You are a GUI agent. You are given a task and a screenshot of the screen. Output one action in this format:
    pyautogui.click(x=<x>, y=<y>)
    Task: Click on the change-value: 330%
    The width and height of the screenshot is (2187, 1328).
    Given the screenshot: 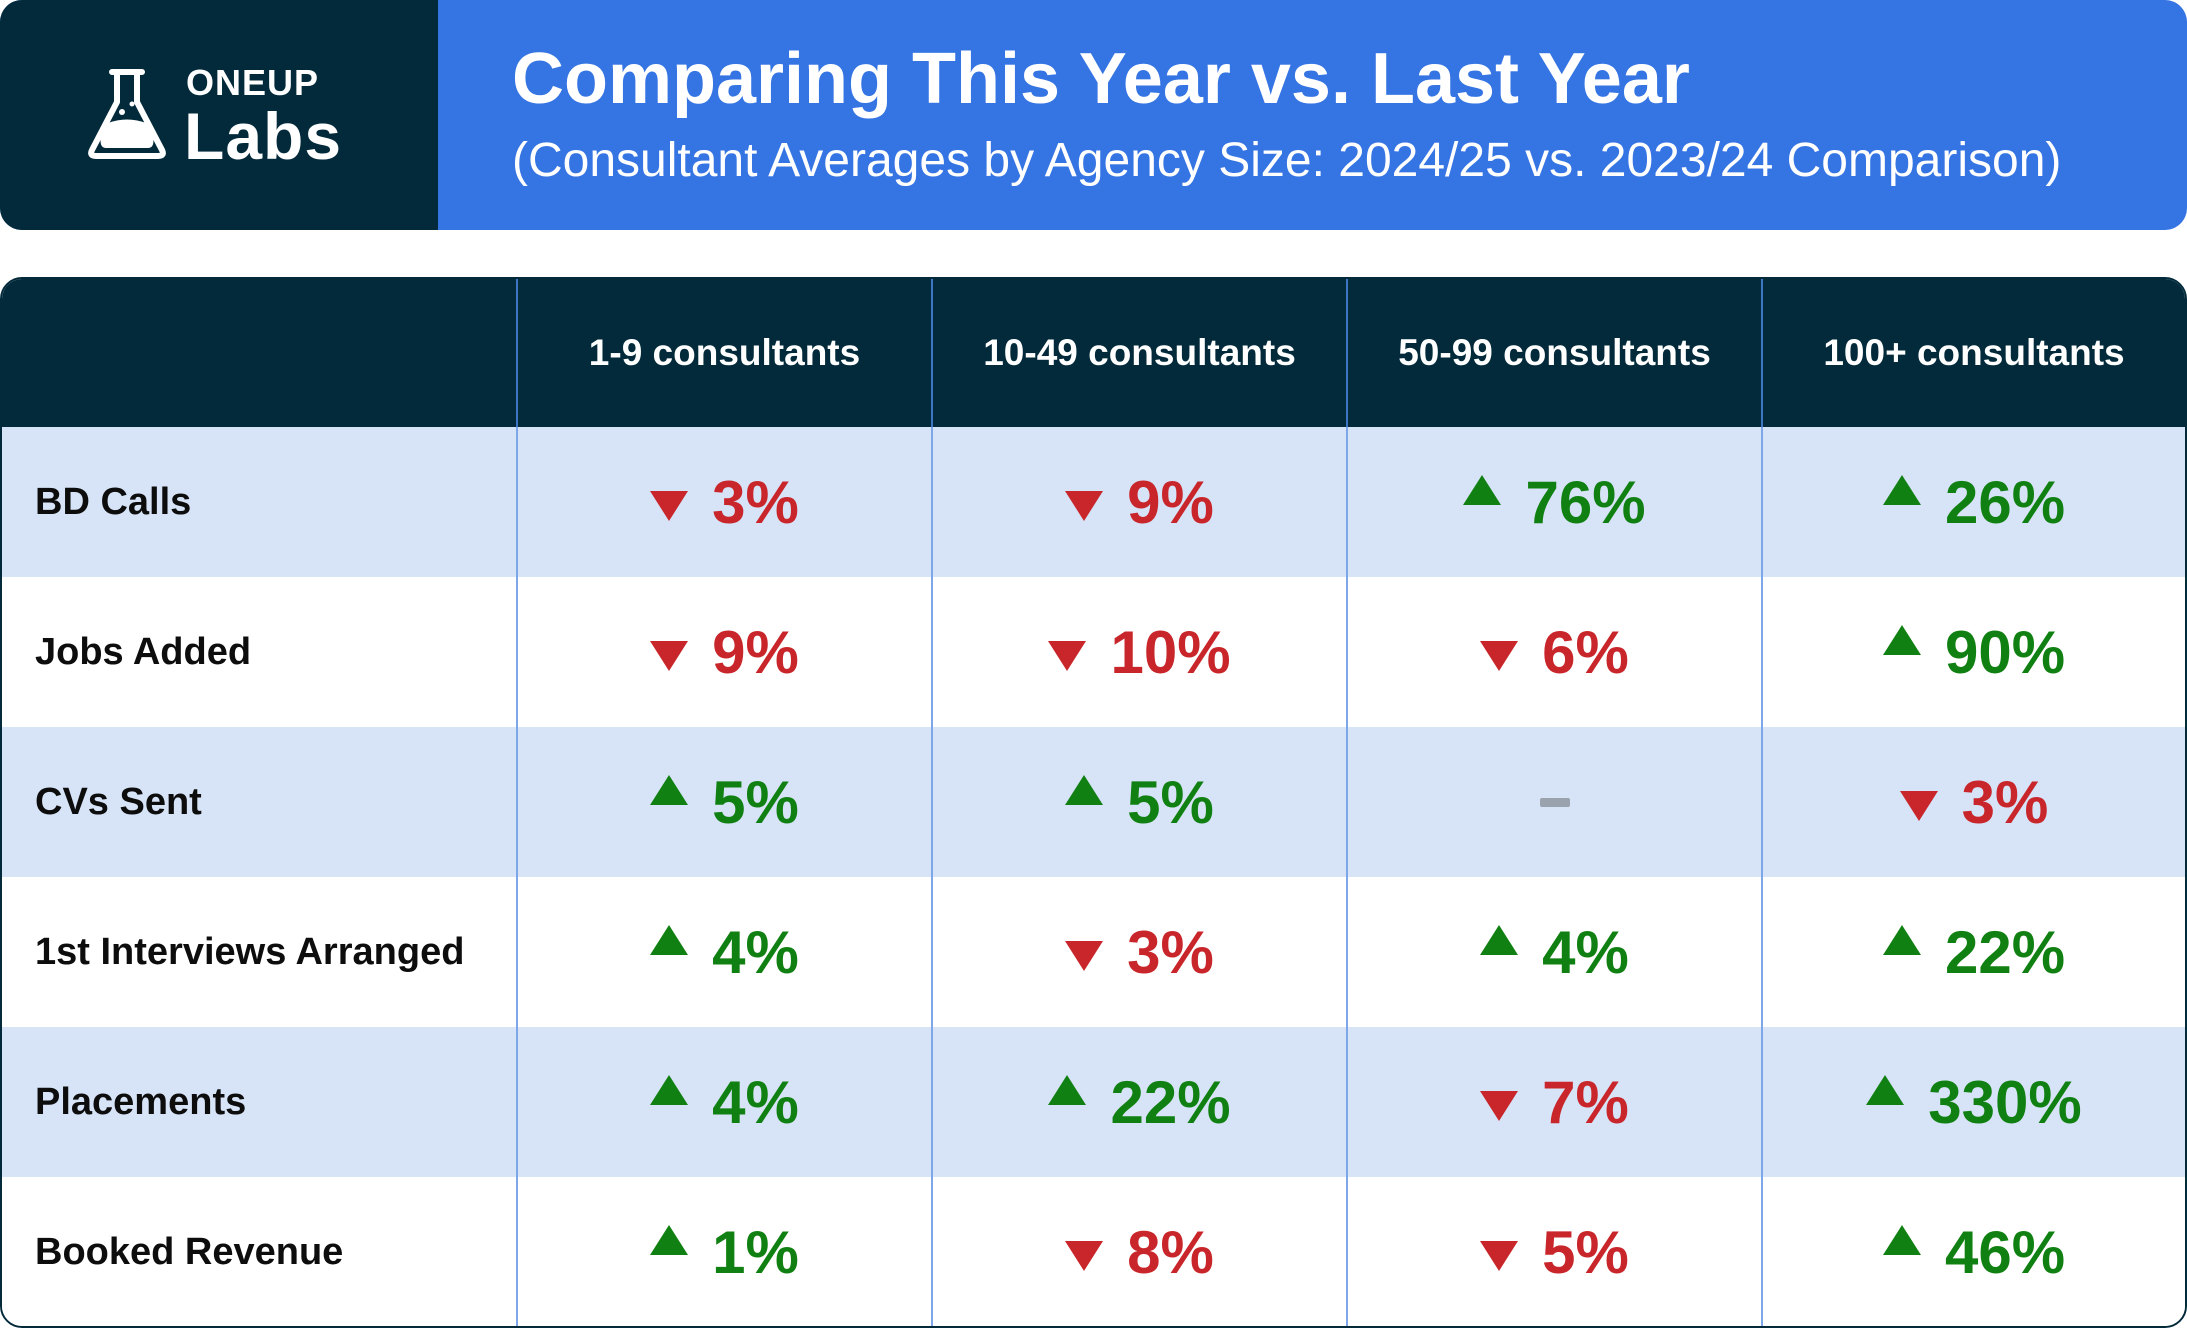 What is the action you would take?
    pyautogui.click(x=1974, y=1102)
    